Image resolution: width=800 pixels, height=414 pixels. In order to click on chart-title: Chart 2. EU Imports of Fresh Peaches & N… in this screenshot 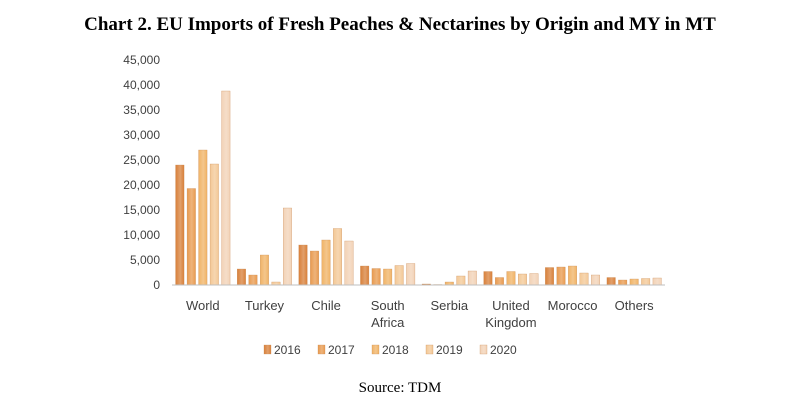, I will do `click(400, 24)`.